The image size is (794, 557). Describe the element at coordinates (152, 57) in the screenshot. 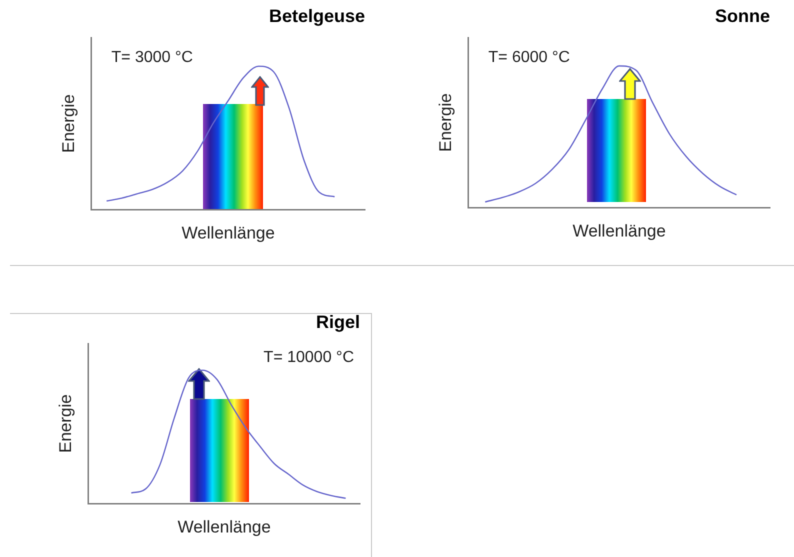

I see `text: T= 3000 °C` at that location.